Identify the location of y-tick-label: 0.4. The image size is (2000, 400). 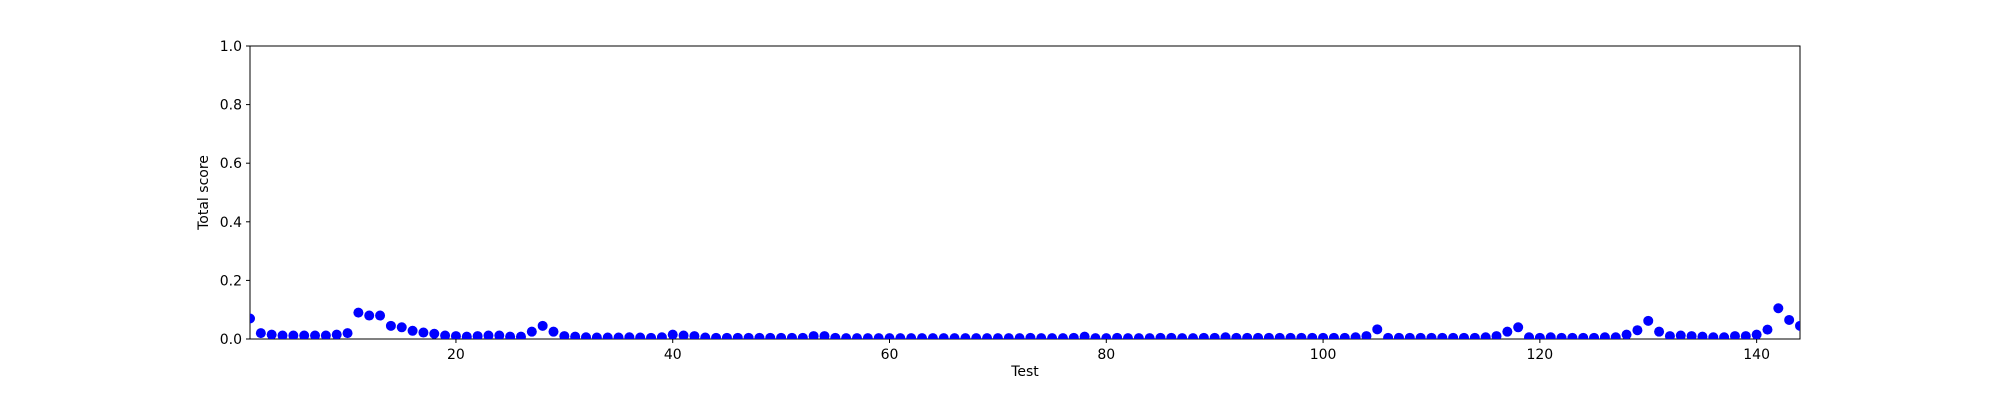
(231, 223).